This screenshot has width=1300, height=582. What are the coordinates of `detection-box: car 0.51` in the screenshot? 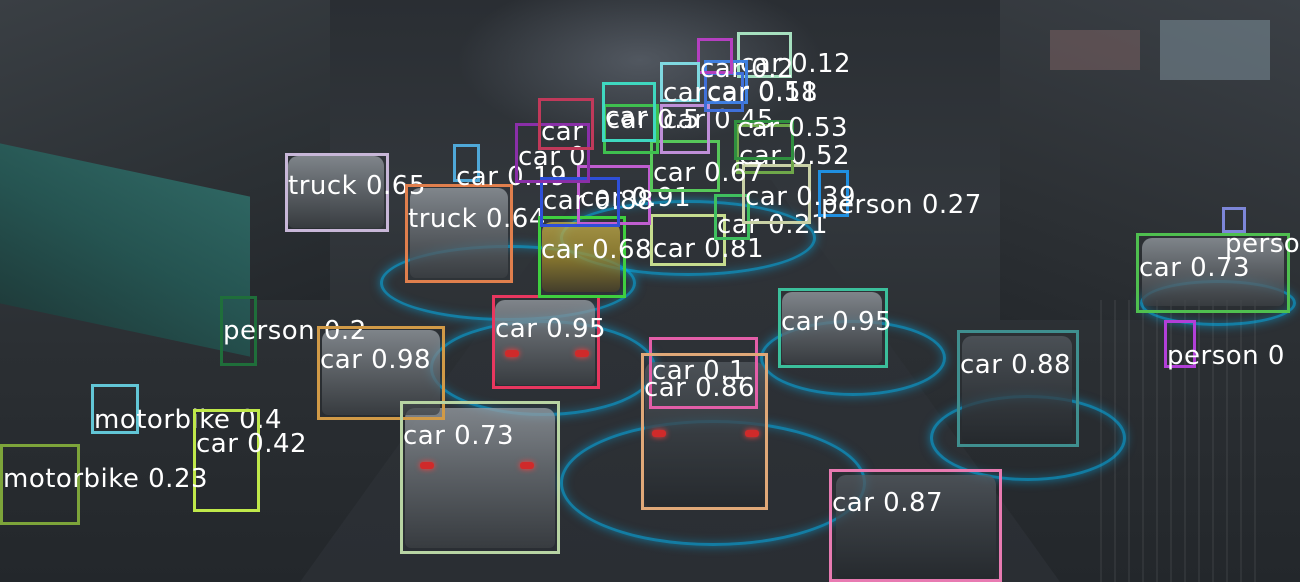 It's located at (761, 82).